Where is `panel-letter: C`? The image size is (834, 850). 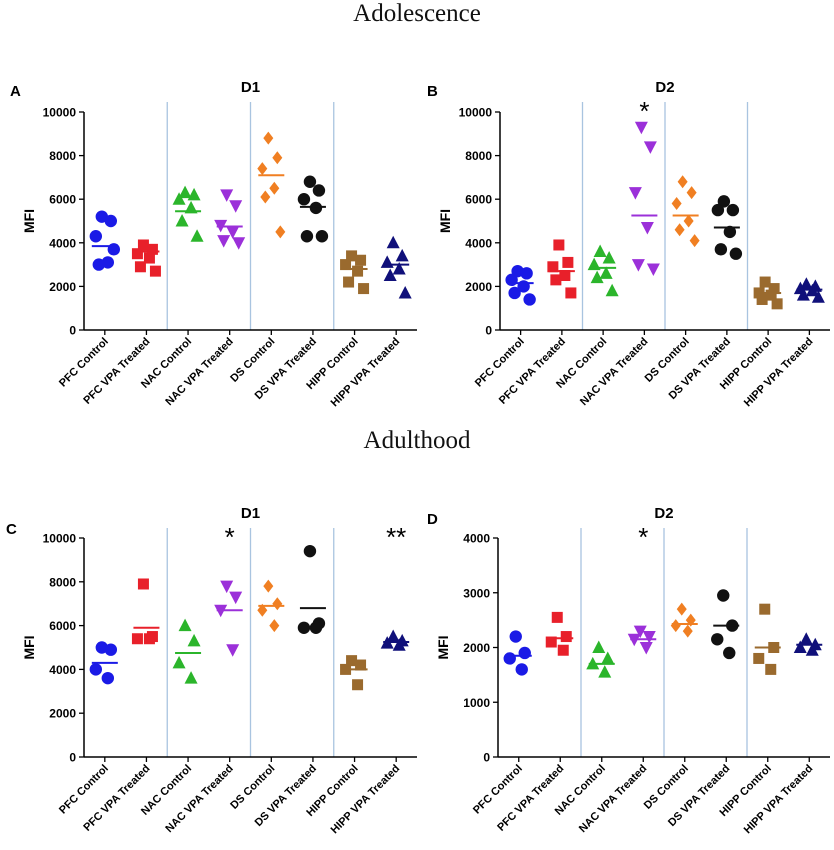 panel-letter: C is located at coordinates (11, 529).